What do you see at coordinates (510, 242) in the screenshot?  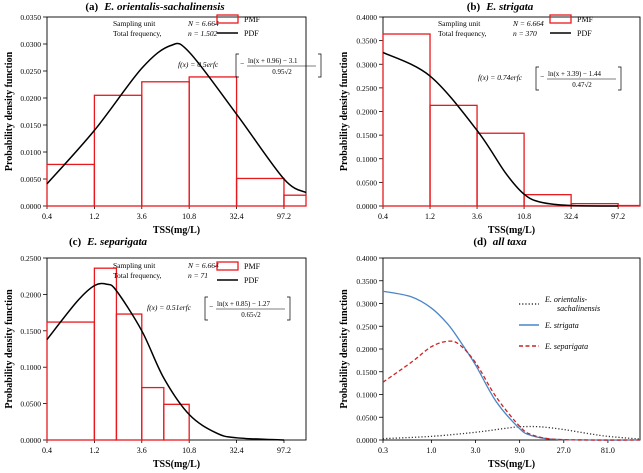 I see `chart-title-species: all taxa` at bounding box center [510, 242].